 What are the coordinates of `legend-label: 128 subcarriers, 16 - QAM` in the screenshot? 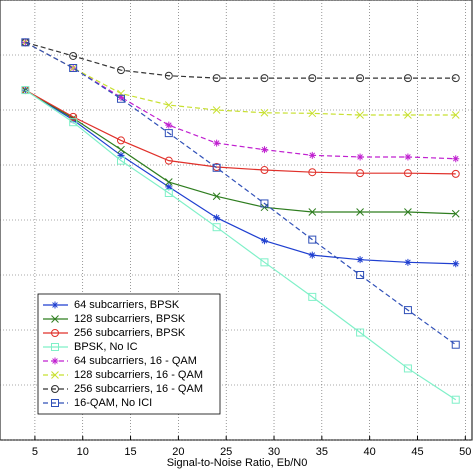 It's located at (138, 375).